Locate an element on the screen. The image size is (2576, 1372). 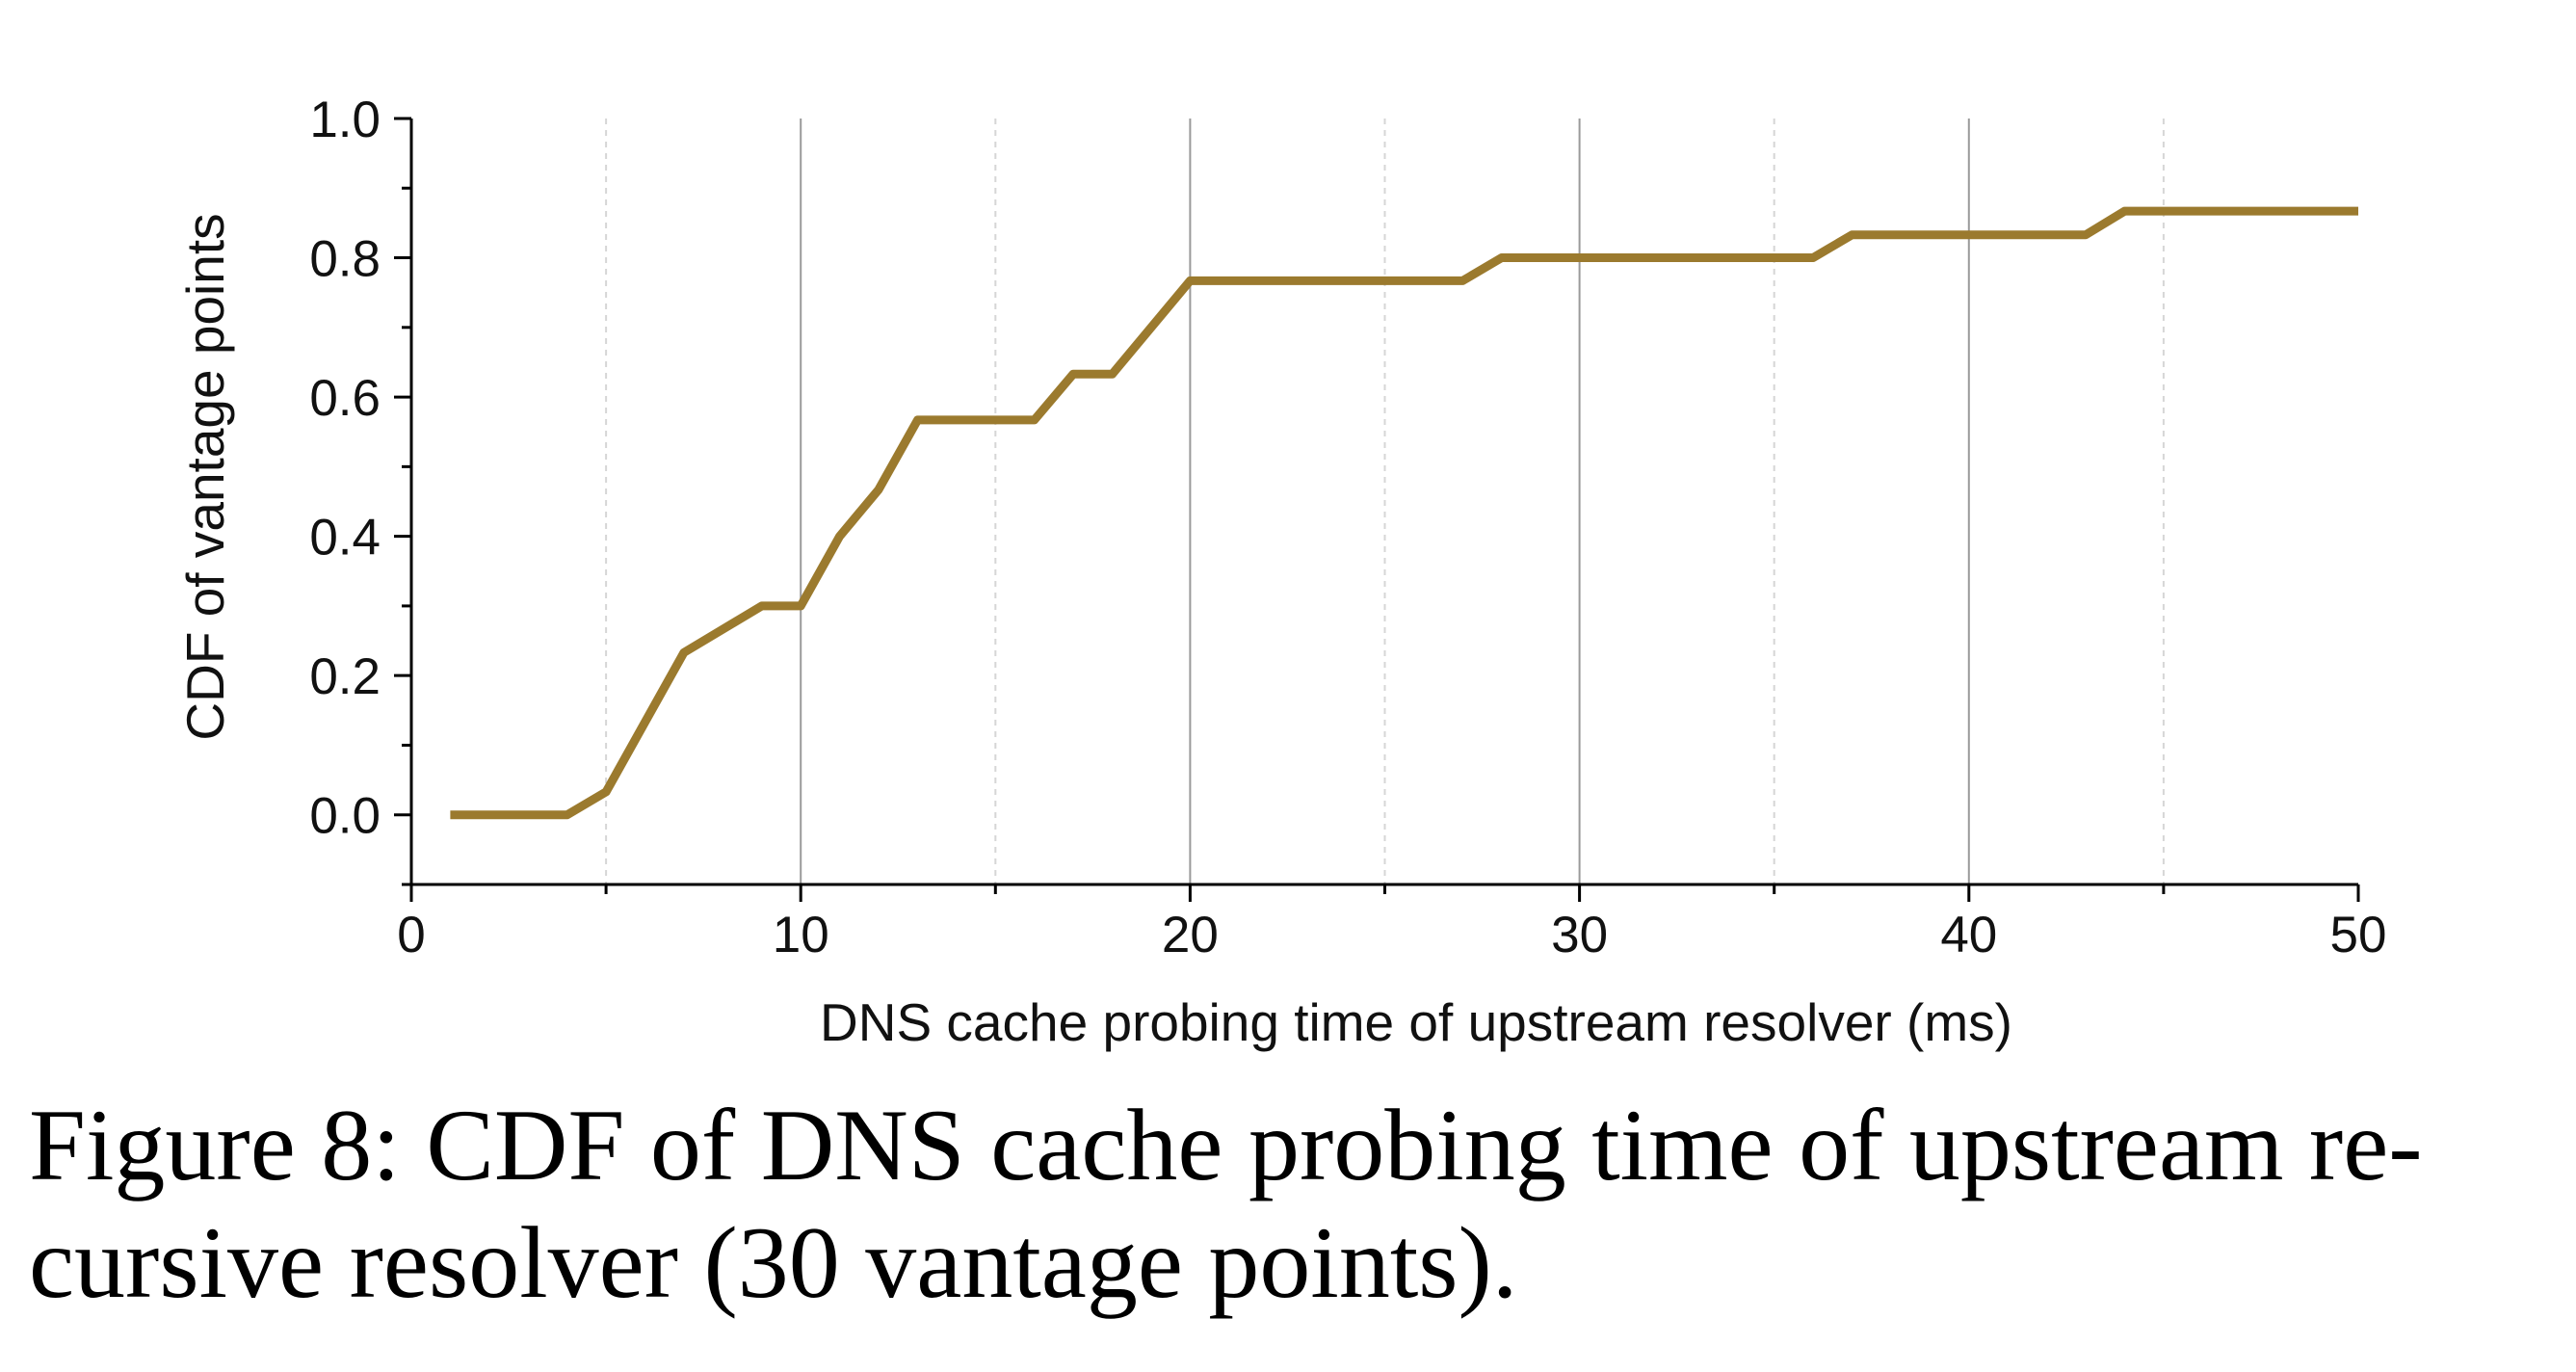
caption-line-2: cursive resolver (30 vantage points). is located at coordinates (773, 1262).